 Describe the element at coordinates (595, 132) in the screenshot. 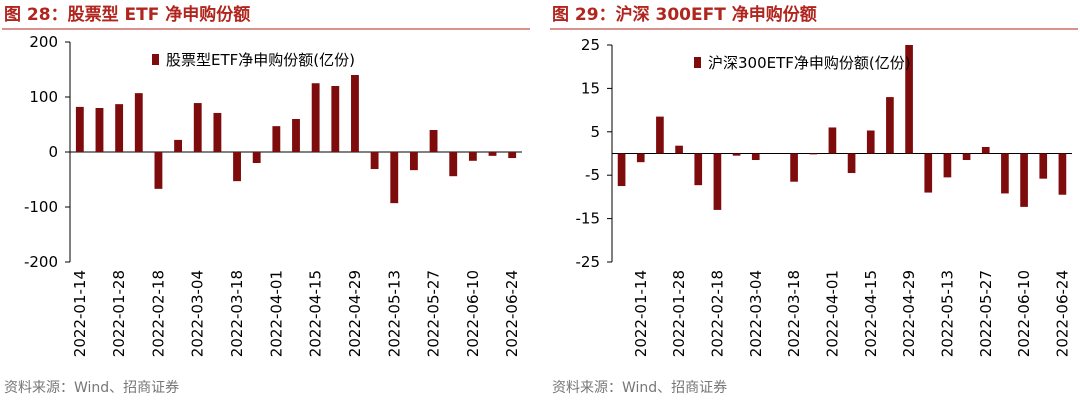

I see `y-tick-label: 5` at that location.